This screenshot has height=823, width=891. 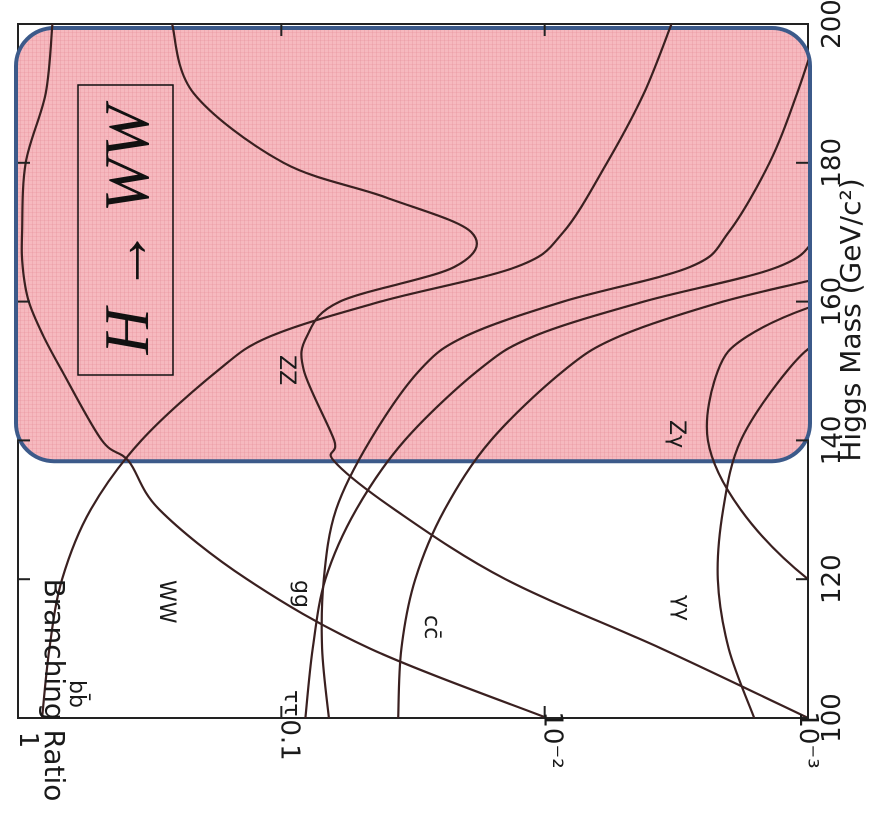 What do you see at coordinates (681, 608) in the screenshot?
I see `curve-label-gammagamma: γγ` at bounding box center [681, 608].